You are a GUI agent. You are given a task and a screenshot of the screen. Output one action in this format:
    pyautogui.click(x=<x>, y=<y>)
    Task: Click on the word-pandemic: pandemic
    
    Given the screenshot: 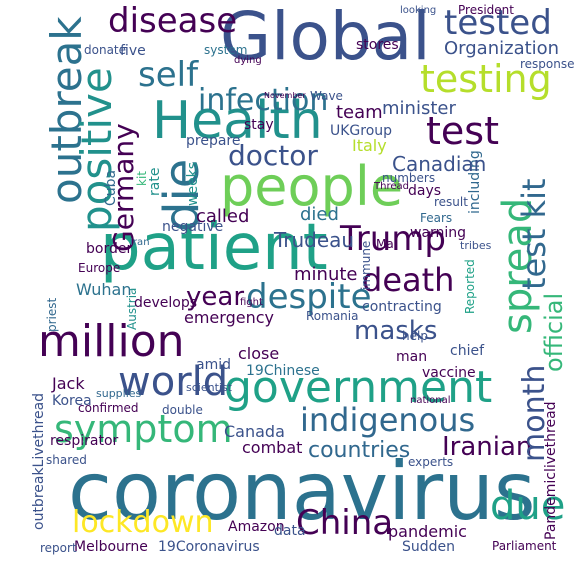 What is the action you would take?
    pyautogui.click(x=427, y=531)
    